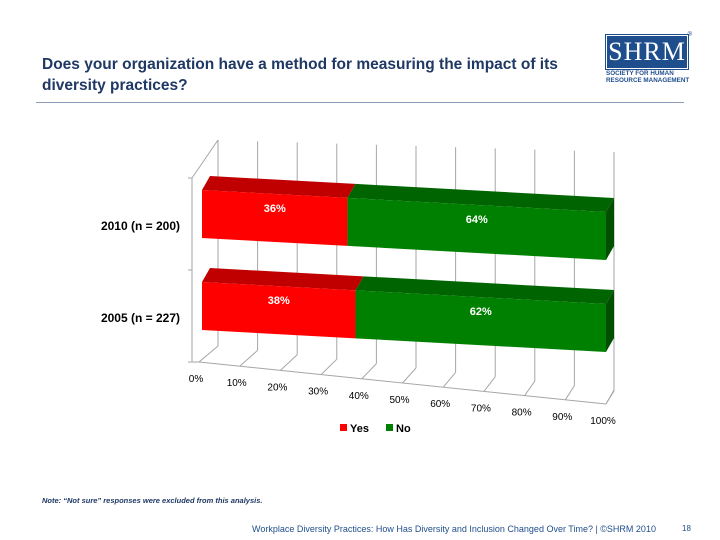 The width and height of the screenshot is (720, 540). What do you see at coordinates (389, 427) in the screenshot?
I see `legend-swatch-no` at bounding box center [389, 427].